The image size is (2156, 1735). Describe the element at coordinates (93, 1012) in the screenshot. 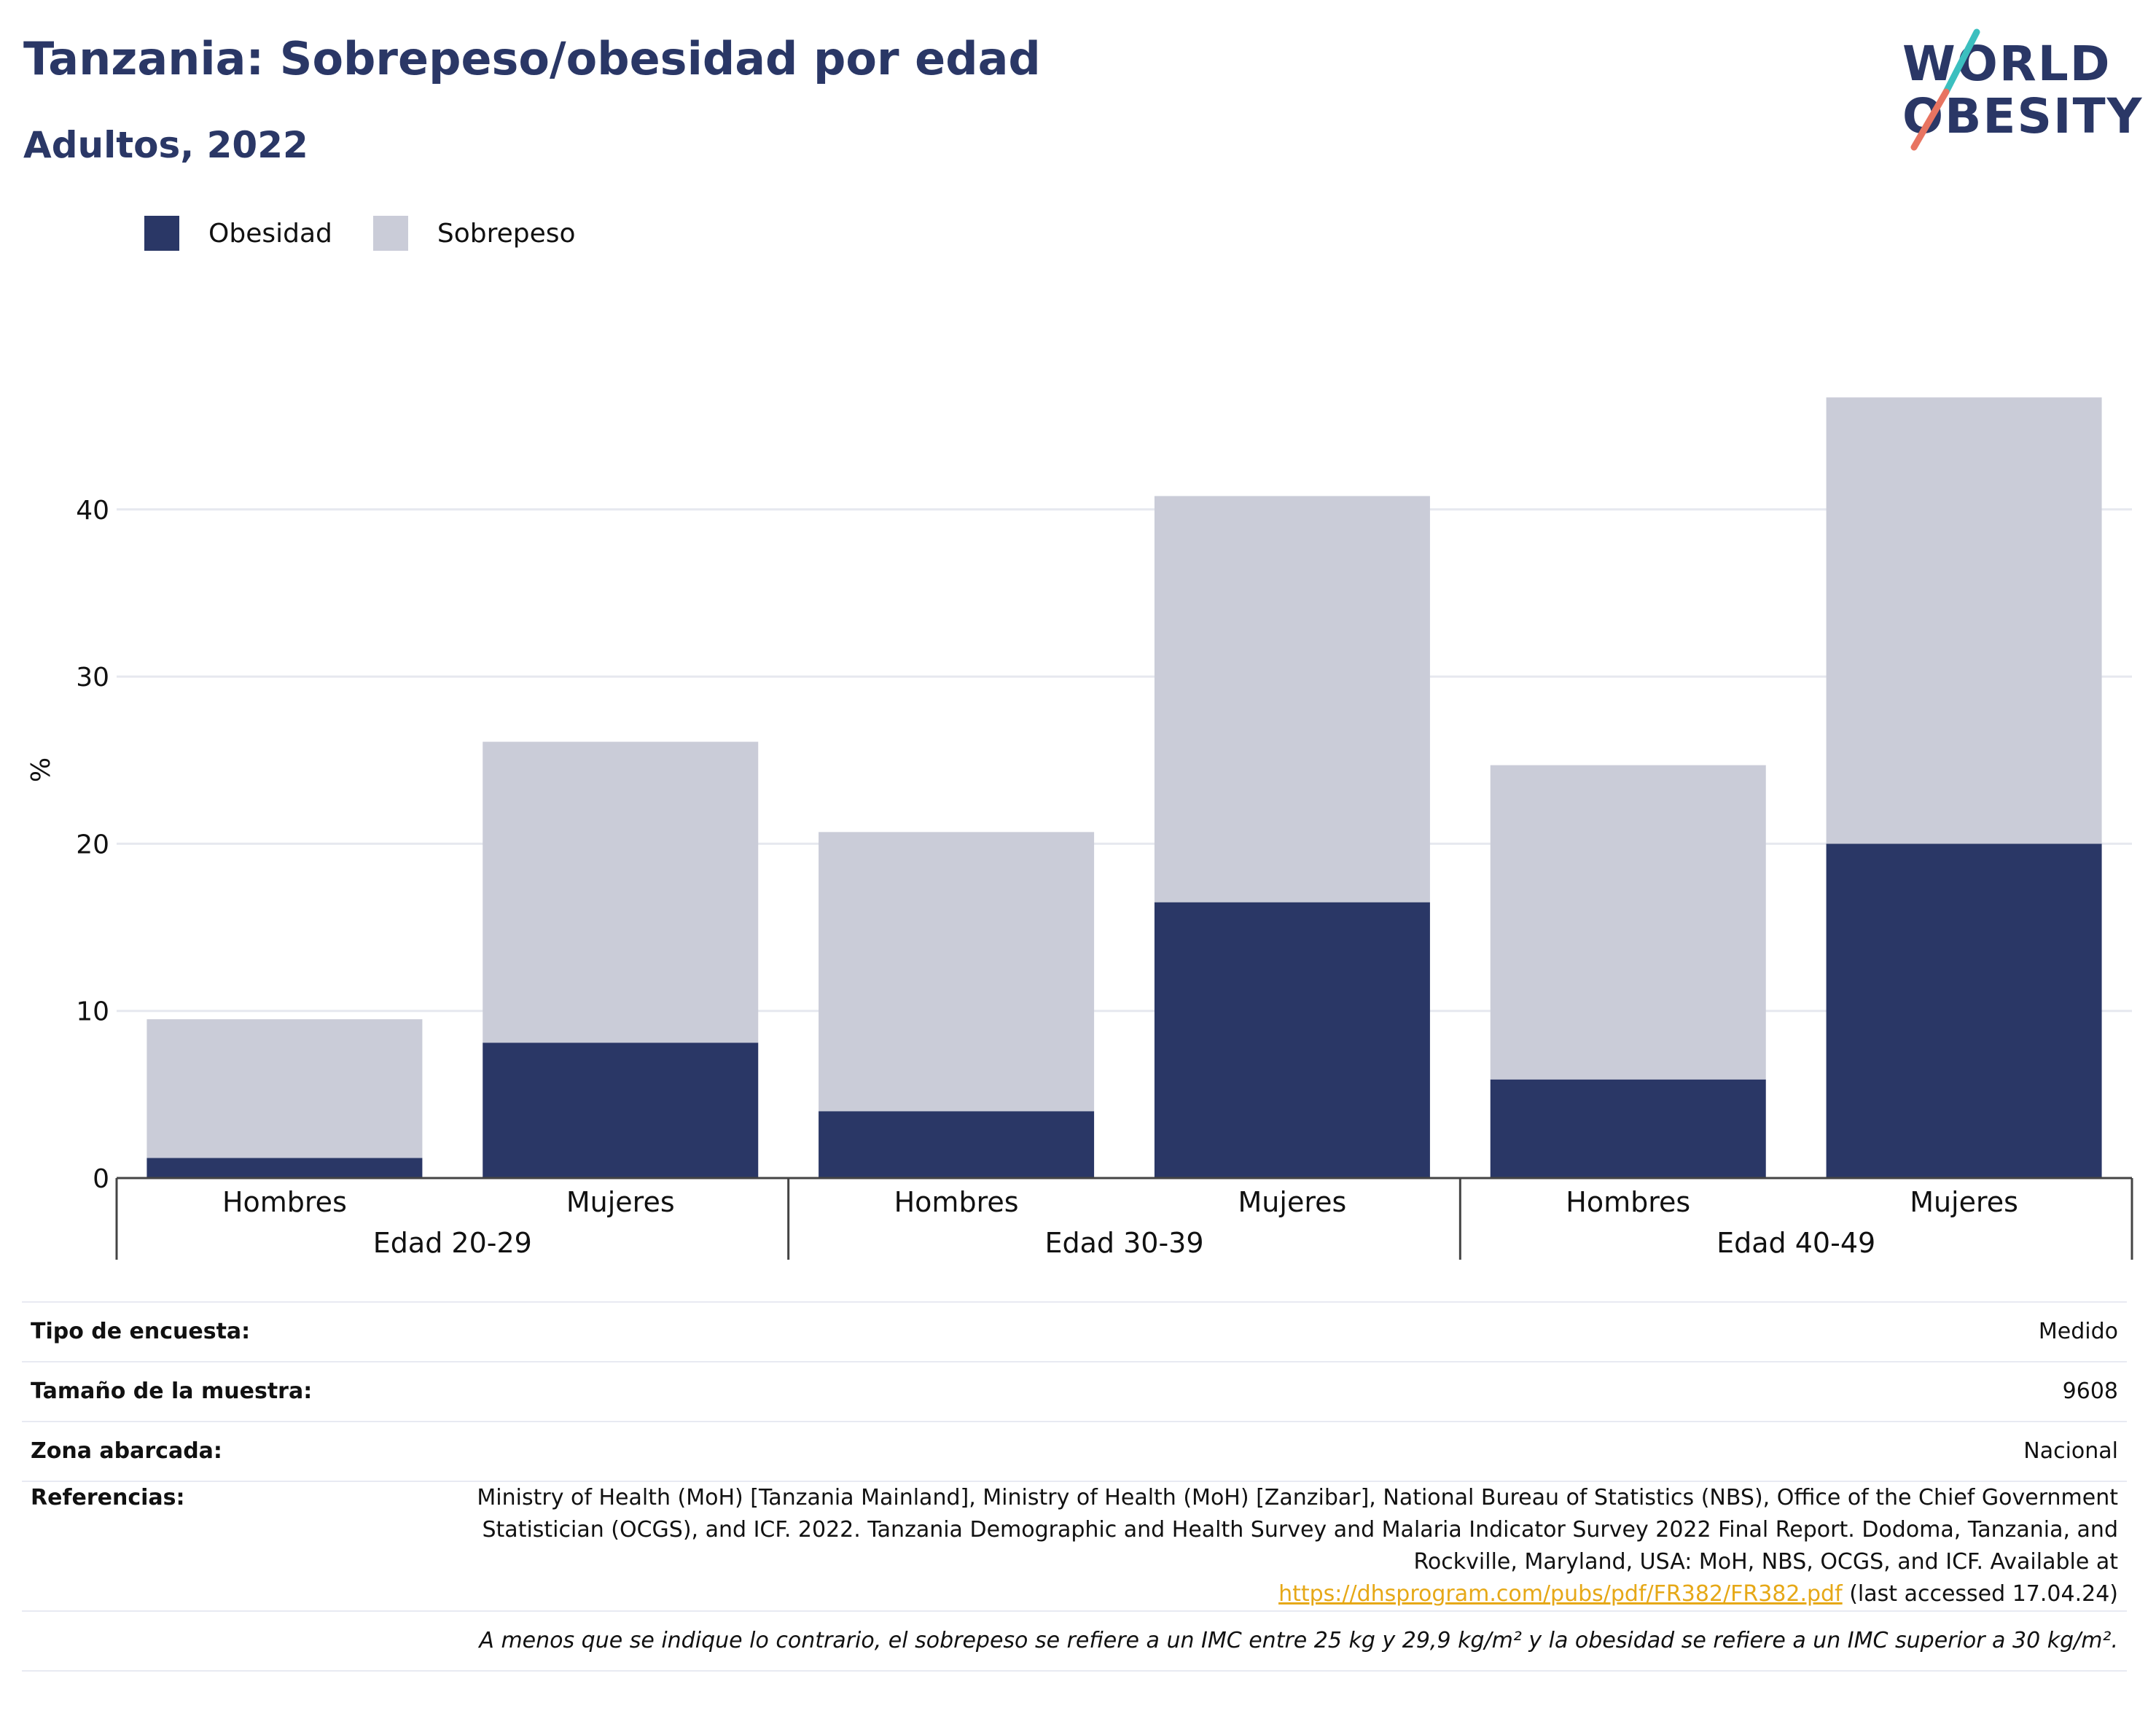

I see `y-tick-label-10: 10` at that location.